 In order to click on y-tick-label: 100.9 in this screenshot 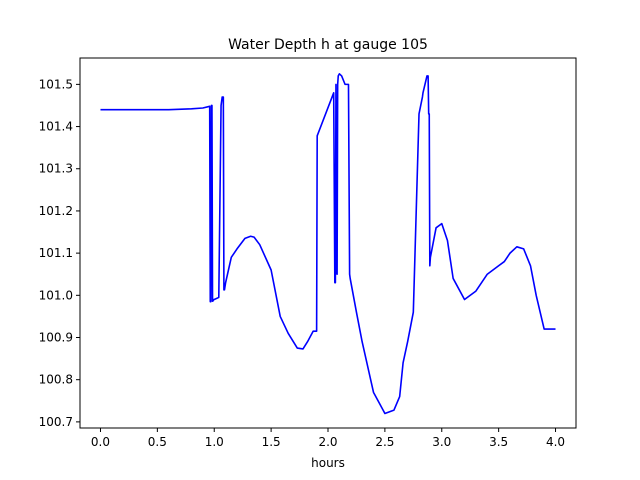, I will do `click(56, 338)`.